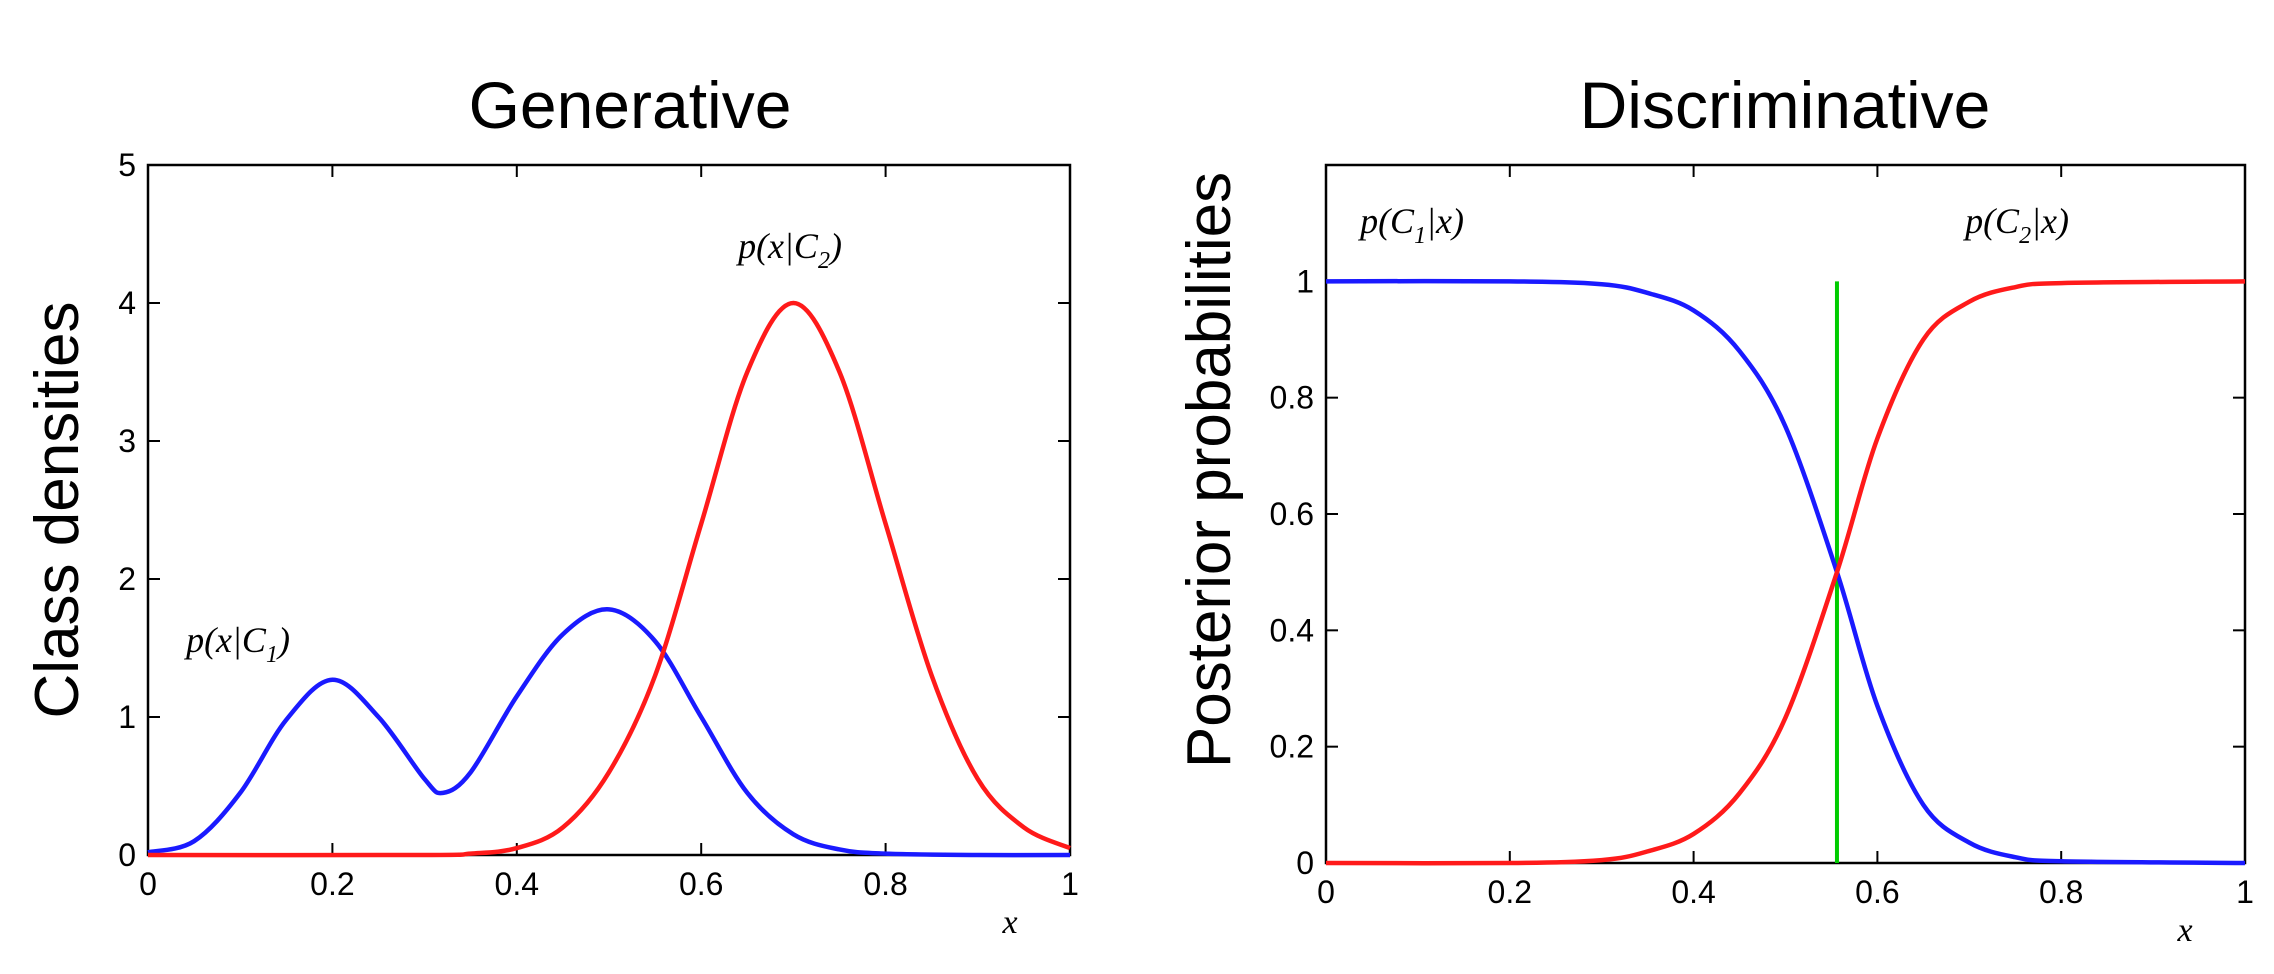 Image resolution: width=2274 pixels, height=974 pixels. I want to click on y-tick-label: 0.6, so click(1292, 514).